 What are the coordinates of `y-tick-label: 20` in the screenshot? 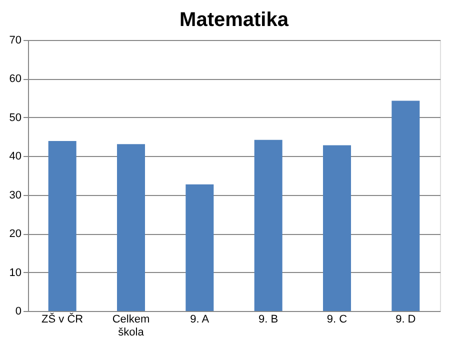 It's located at (15, 234).